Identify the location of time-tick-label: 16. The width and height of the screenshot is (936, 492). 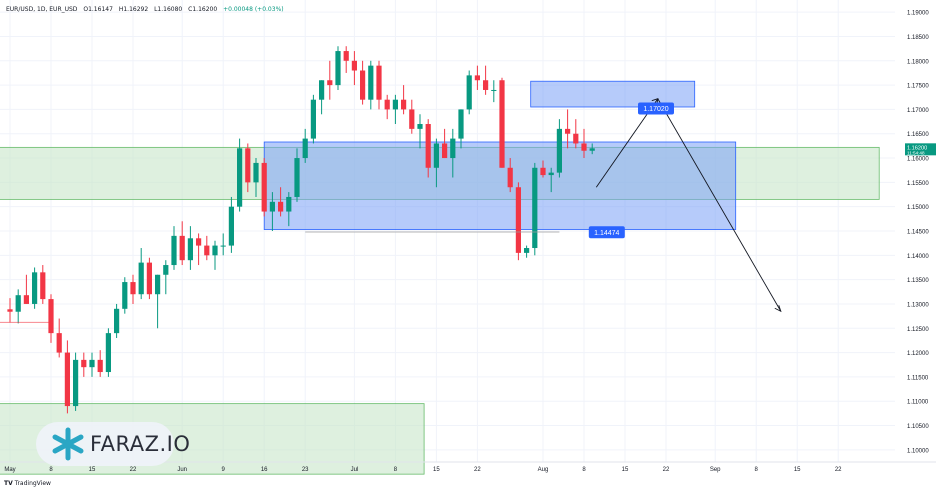
(264, 470).